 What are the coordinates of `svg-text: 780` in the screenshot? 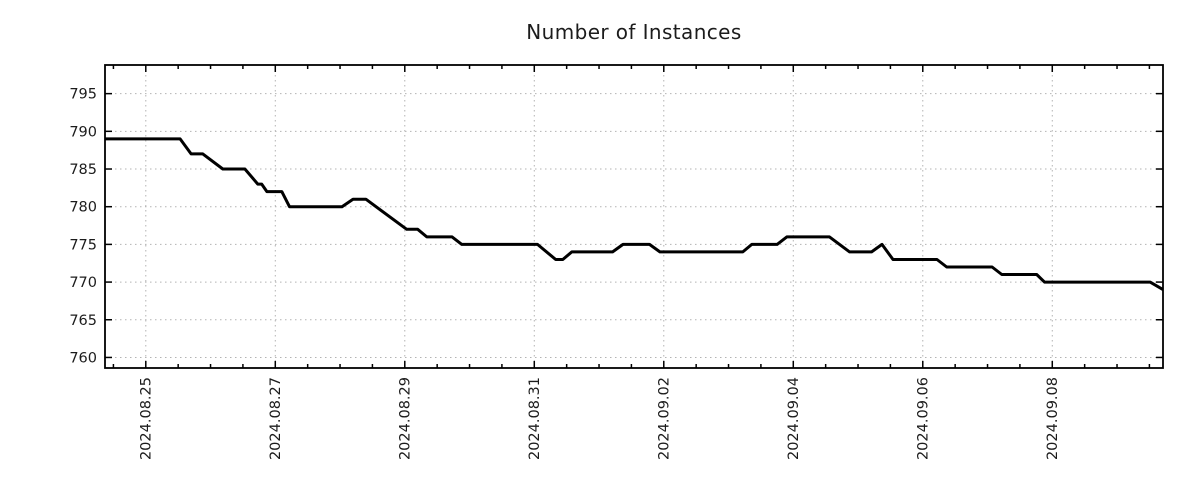 It's located at (83, 208).